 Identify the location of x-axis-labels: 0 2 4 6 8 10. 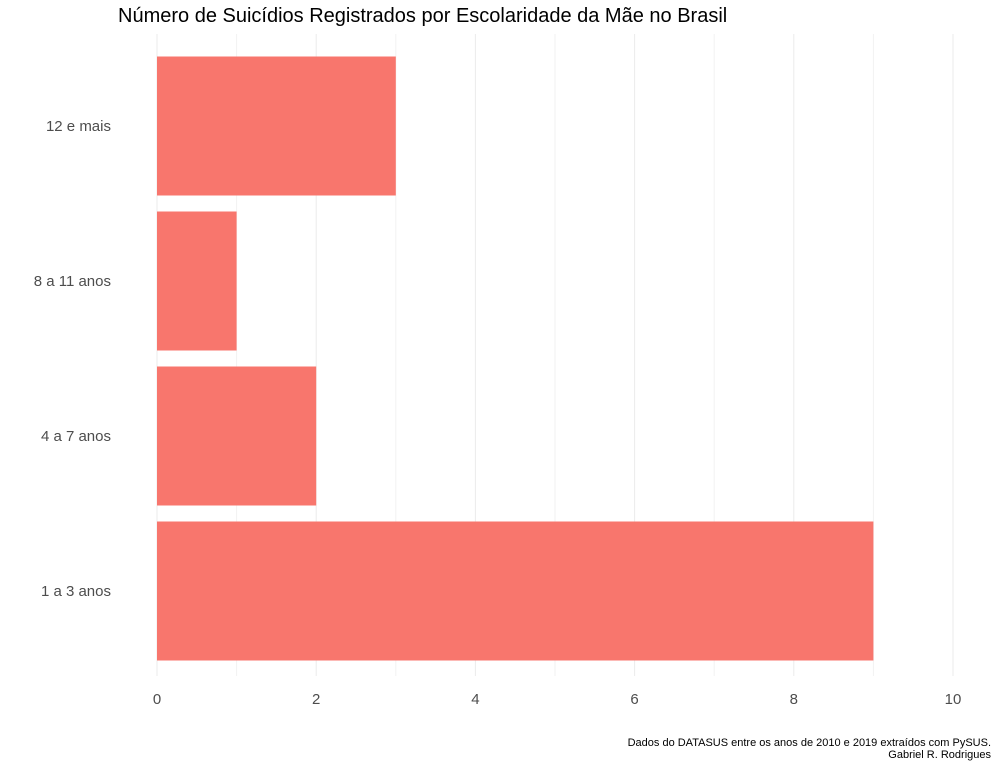
(557, 699).